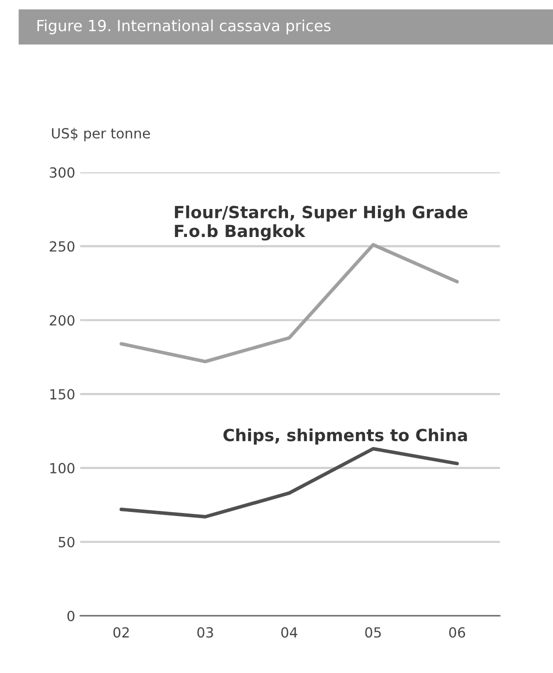 The width and height of the screenshot is (553, 673). Describe the element at coordinates (345, 436) in the screenshot. I see `series-label: Chips, shipments to China` at that location.